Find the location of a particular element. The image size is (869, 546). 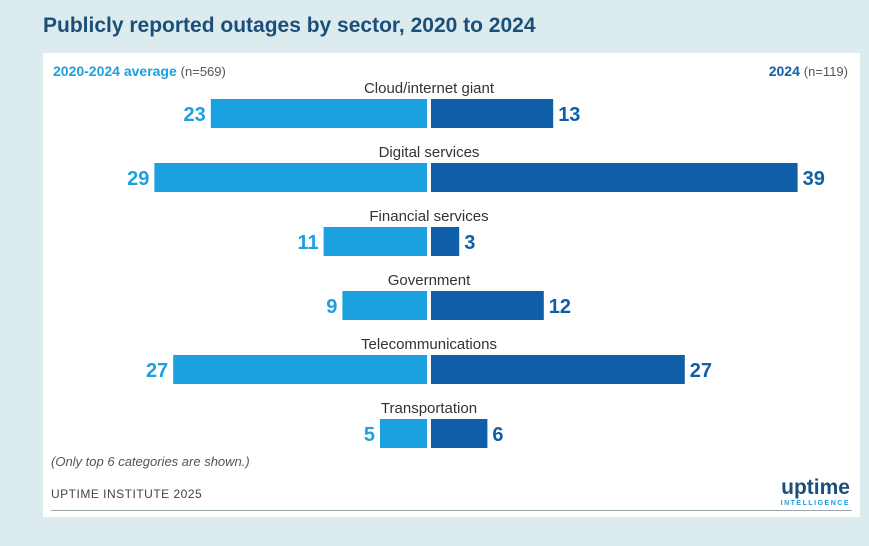

bar-2024-cloud-internet-giant is located at coordinates (492, 113).